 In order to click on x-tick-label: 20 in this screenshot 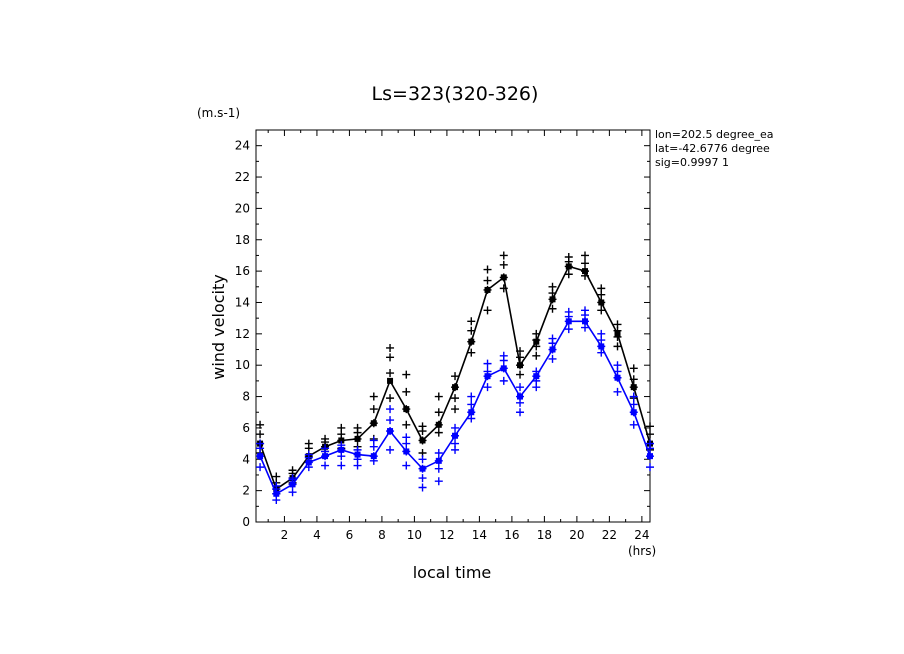, I will do `click(576, 535)`.